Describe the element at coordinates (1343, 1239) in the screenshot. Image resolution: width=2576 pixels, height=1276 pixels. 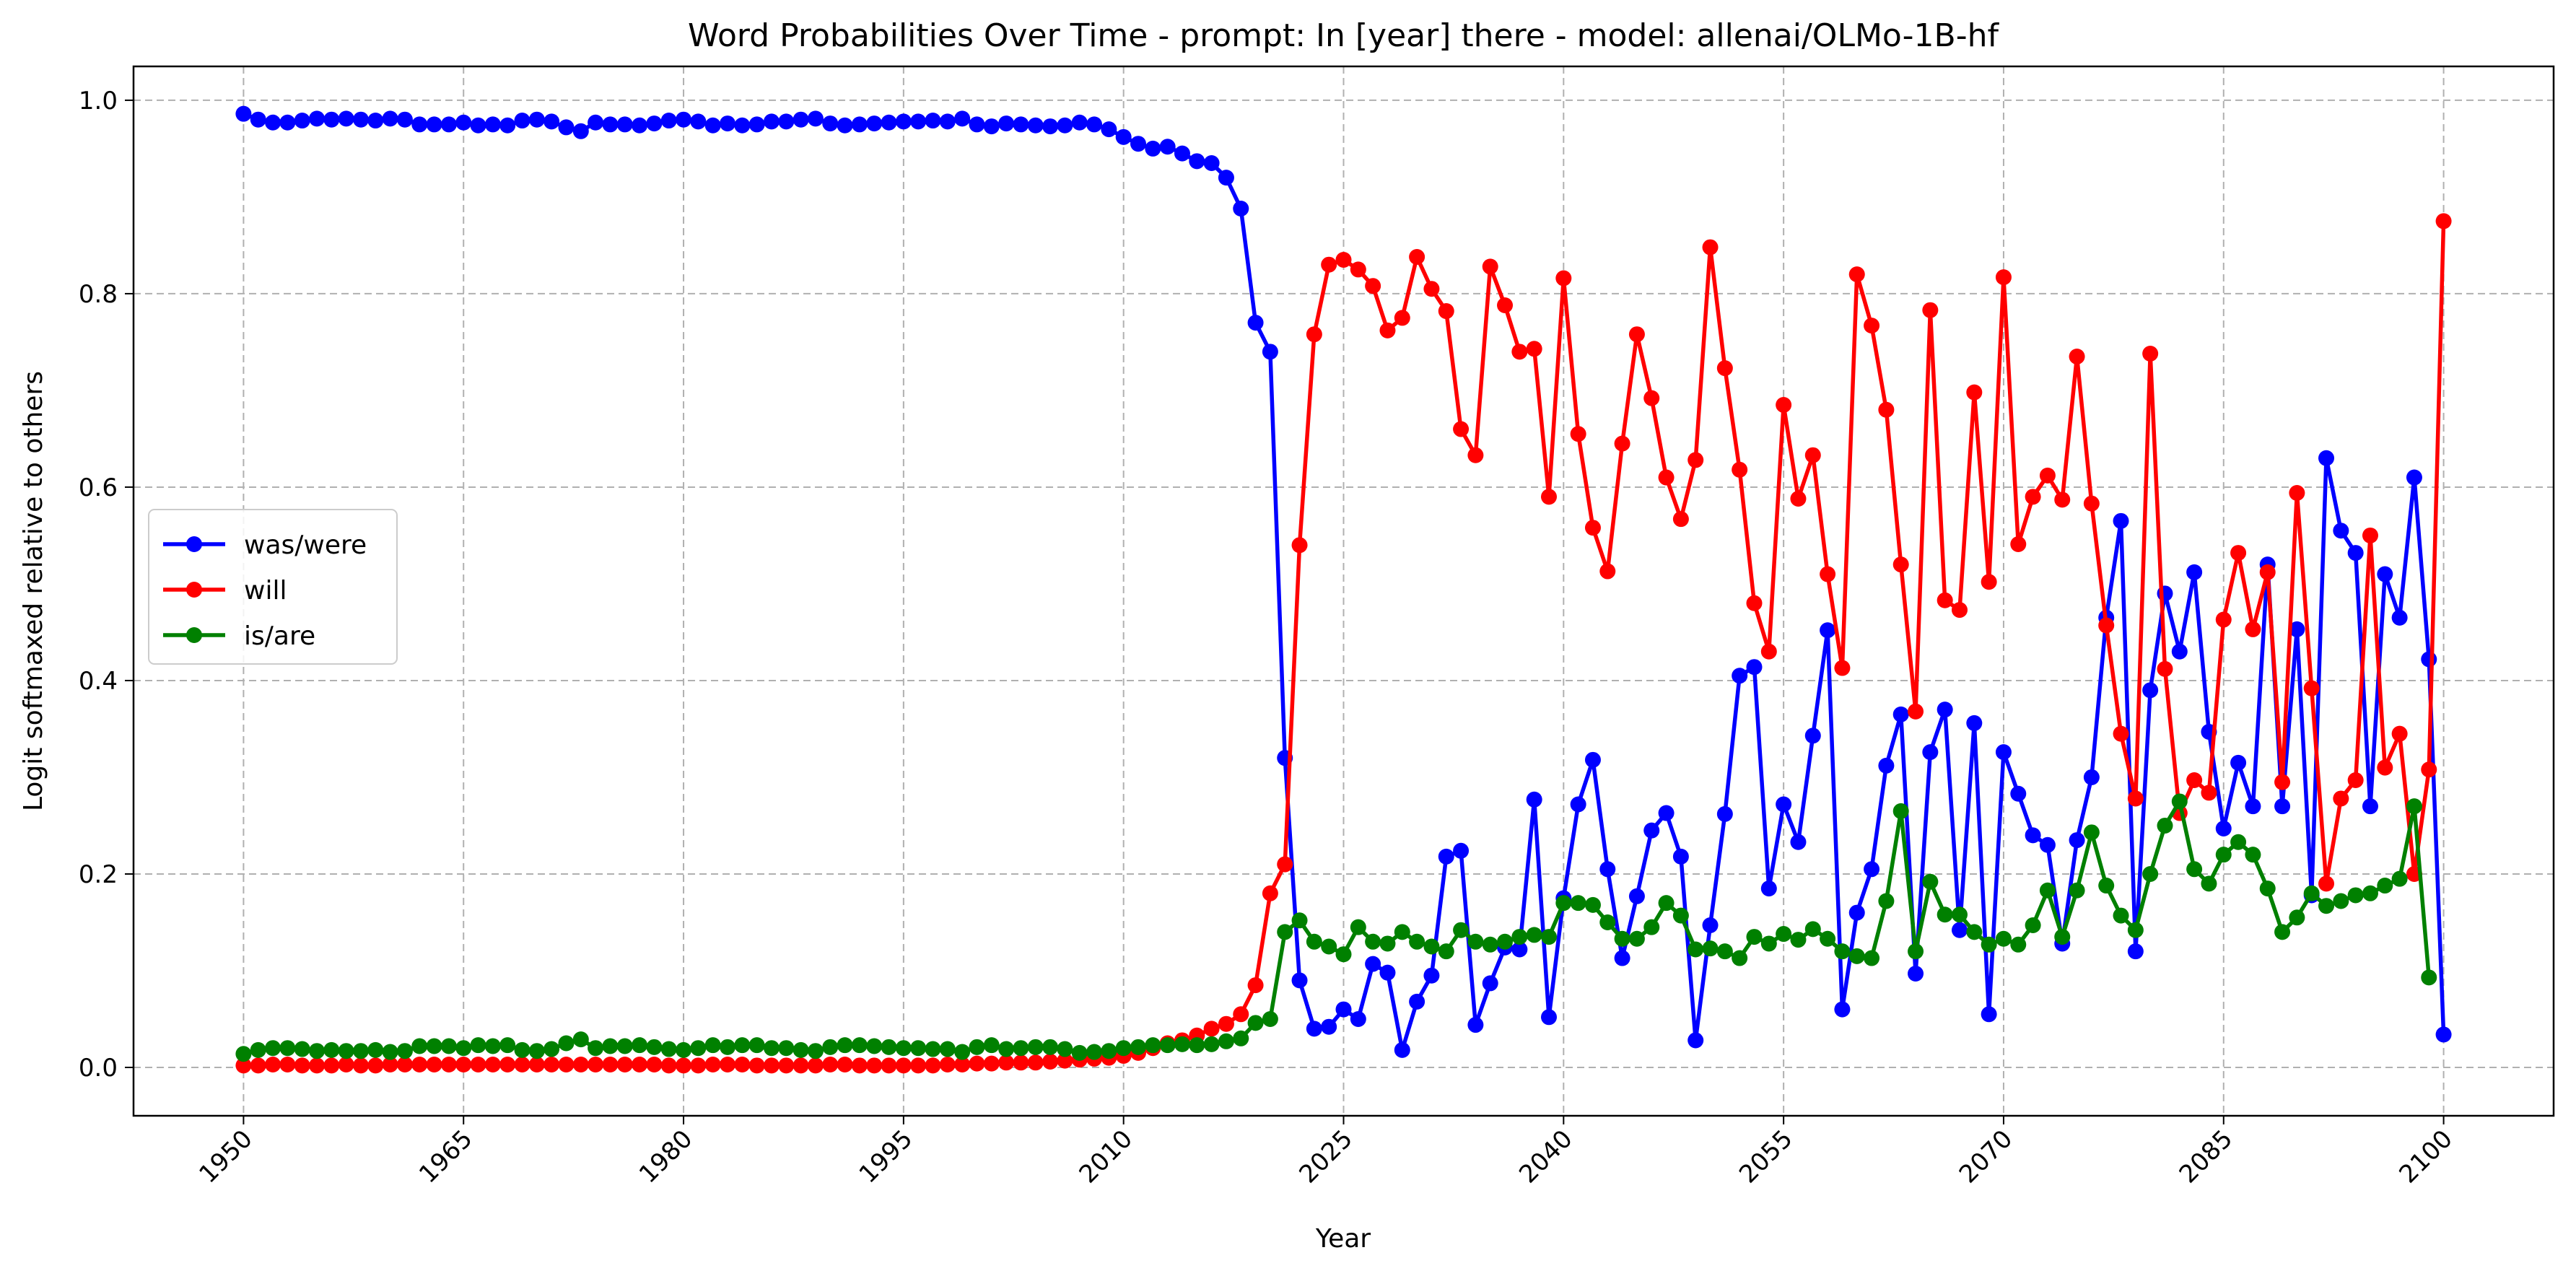
I see `x-axis-title: Year` at that location.